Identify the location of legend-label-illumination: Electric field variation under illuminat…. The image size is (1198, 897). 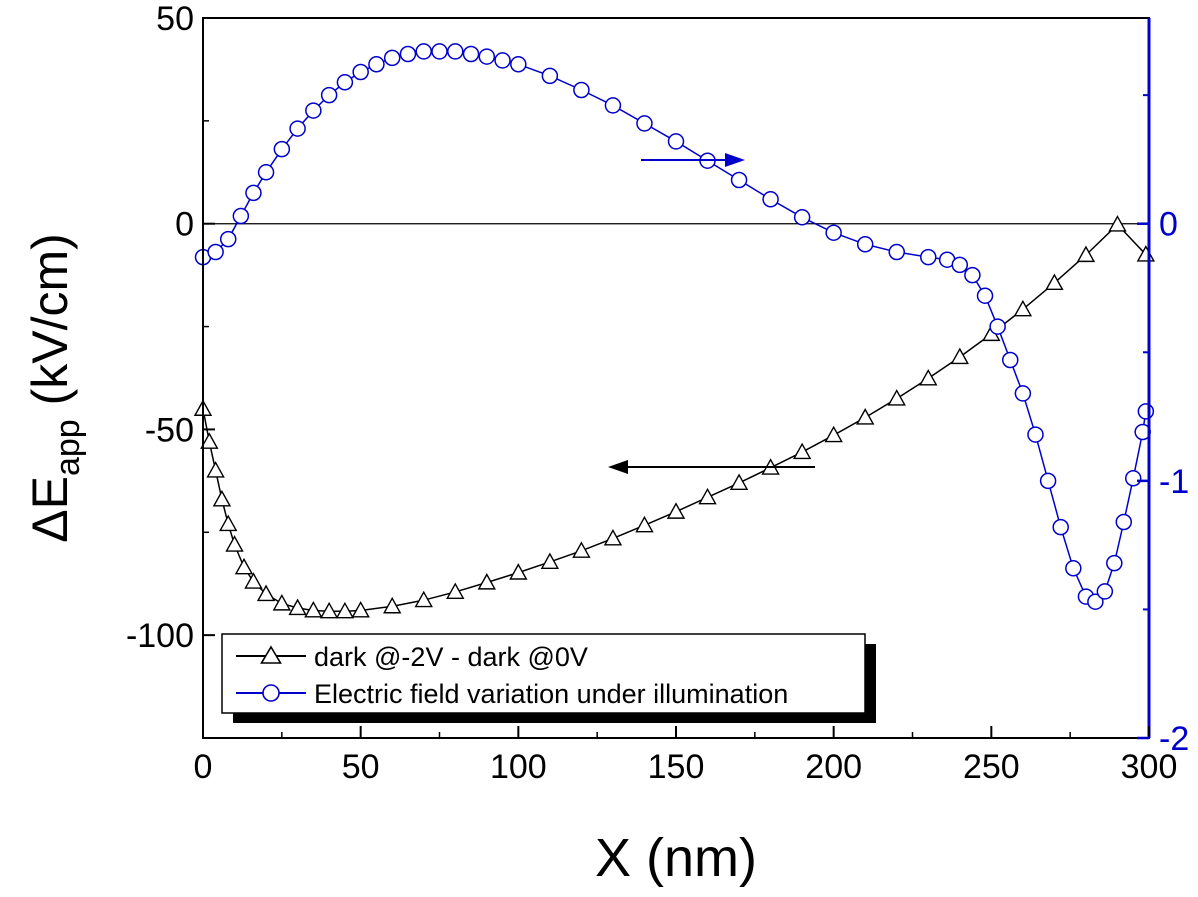
(551, 694).